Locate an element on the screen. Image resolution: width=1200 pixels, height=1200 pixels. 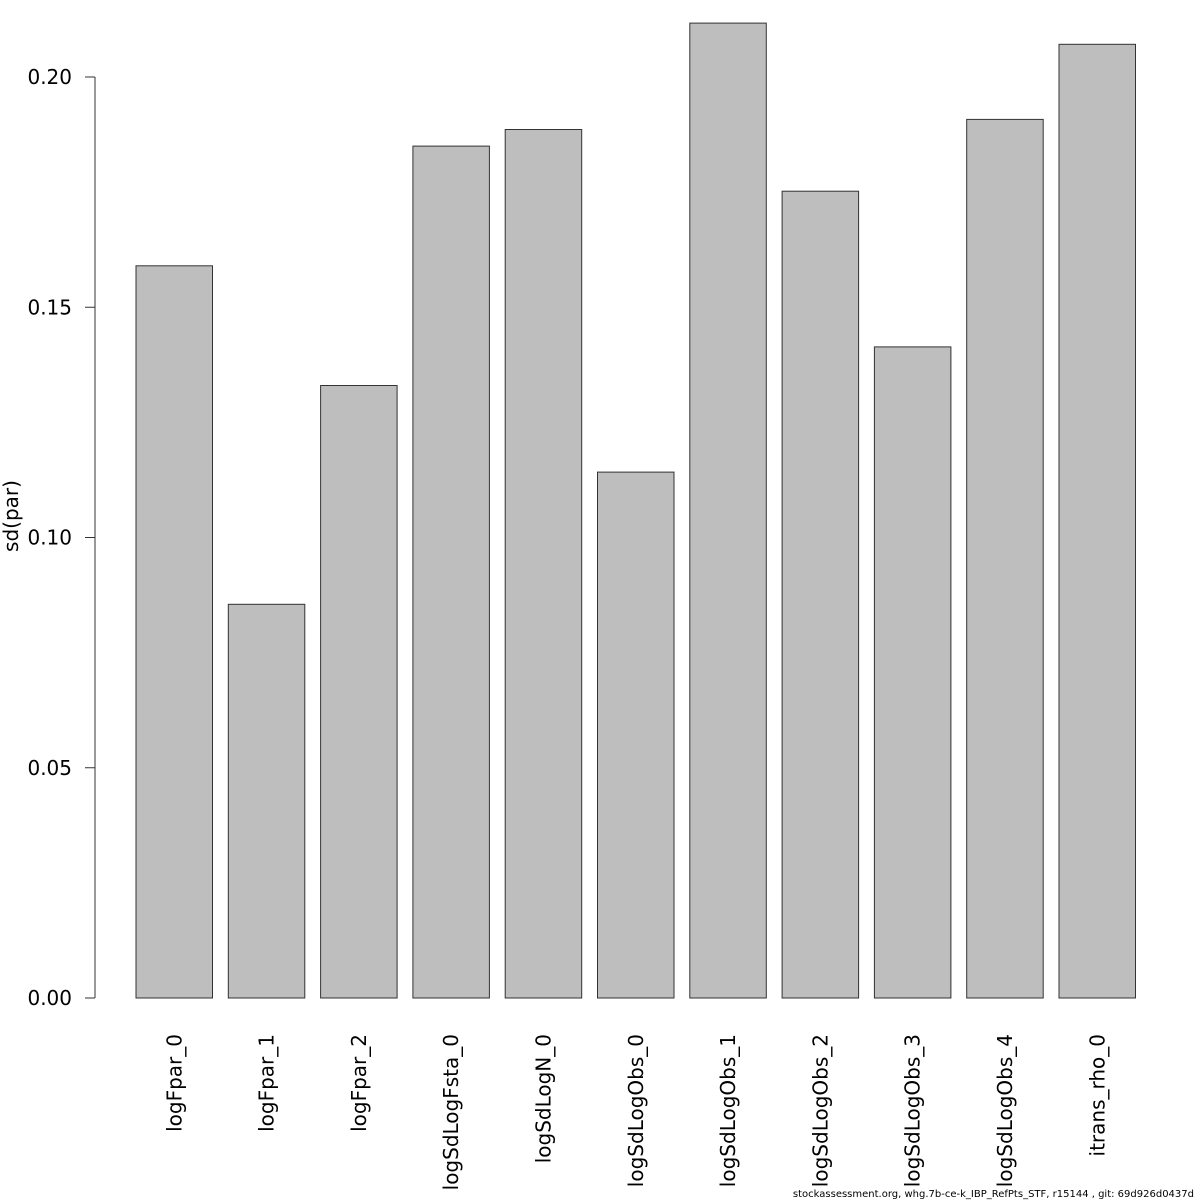
x-tick-label: logSdLogFsta_0 is located at coordinates (451, 1112).